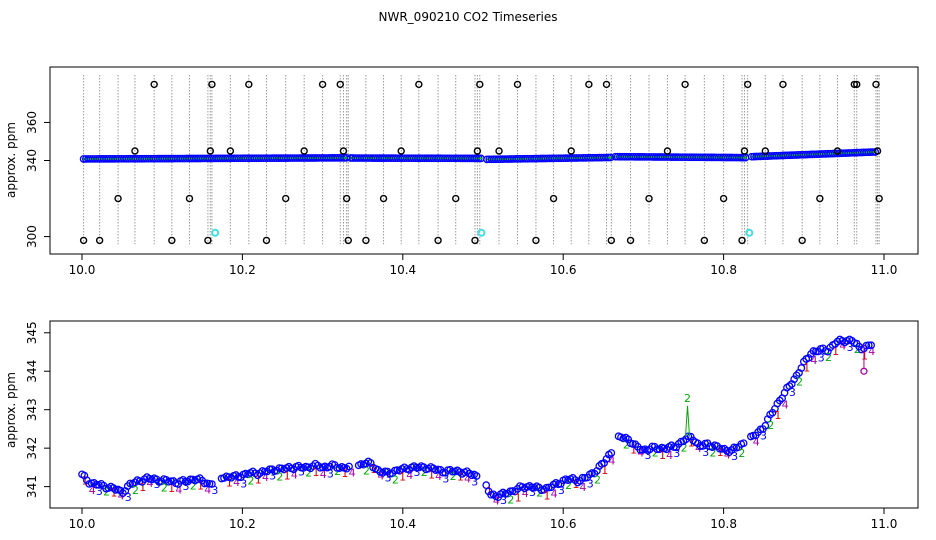 Image resolution: width=936 pixels, height=540 pixels. Describe the element at coordinates (32, 332) in the screenshot. I see `bottom-ytick-label: 345` at that location.